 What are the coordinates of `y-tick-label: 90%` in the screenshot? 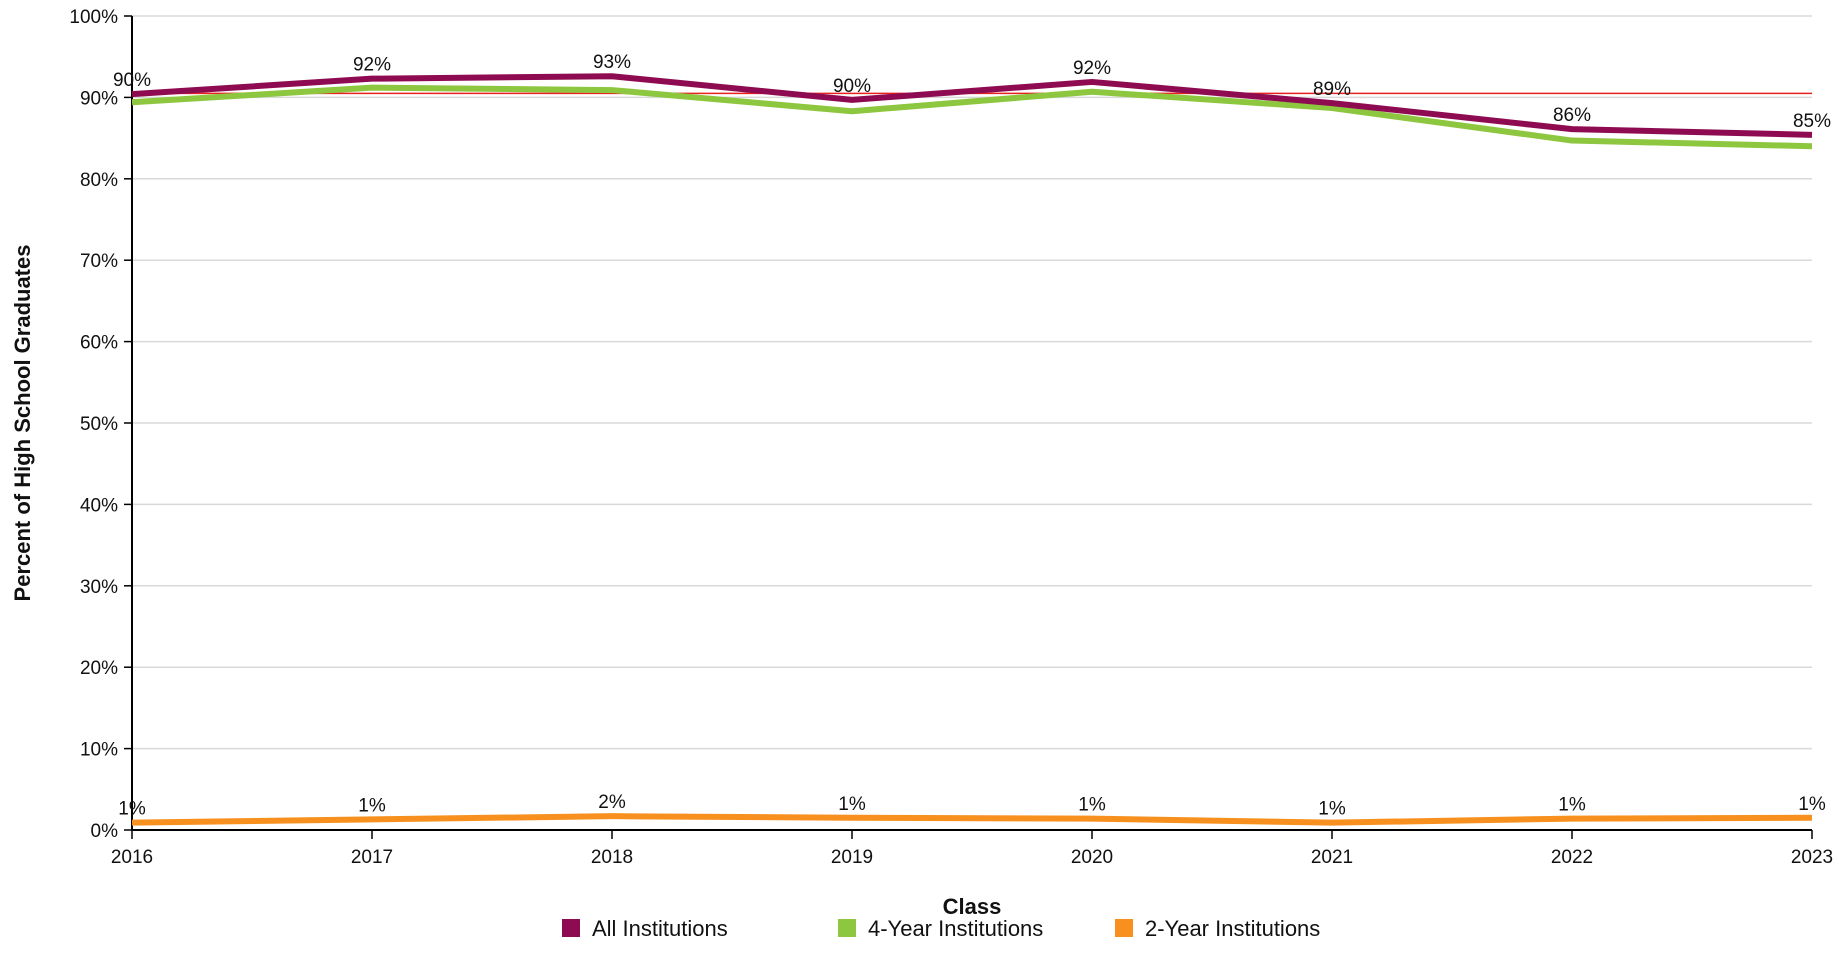 It's located at (99, 98).